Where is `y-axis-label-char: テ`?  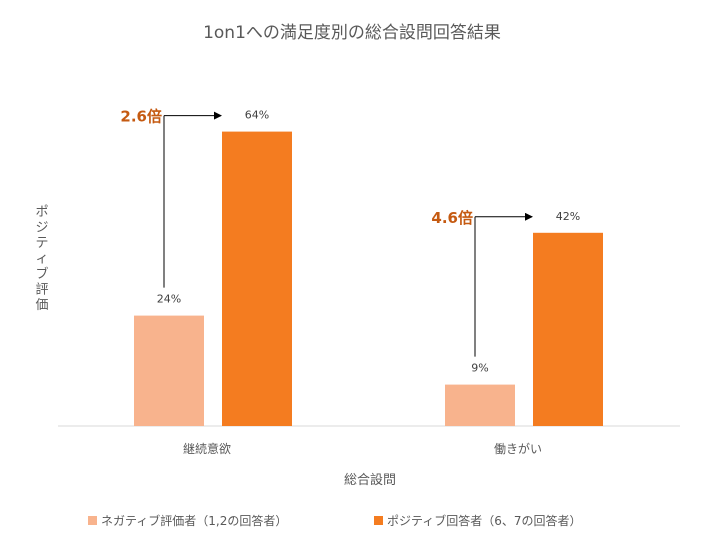
y-axis-label-char: テ is located at coordinates (41, 243).